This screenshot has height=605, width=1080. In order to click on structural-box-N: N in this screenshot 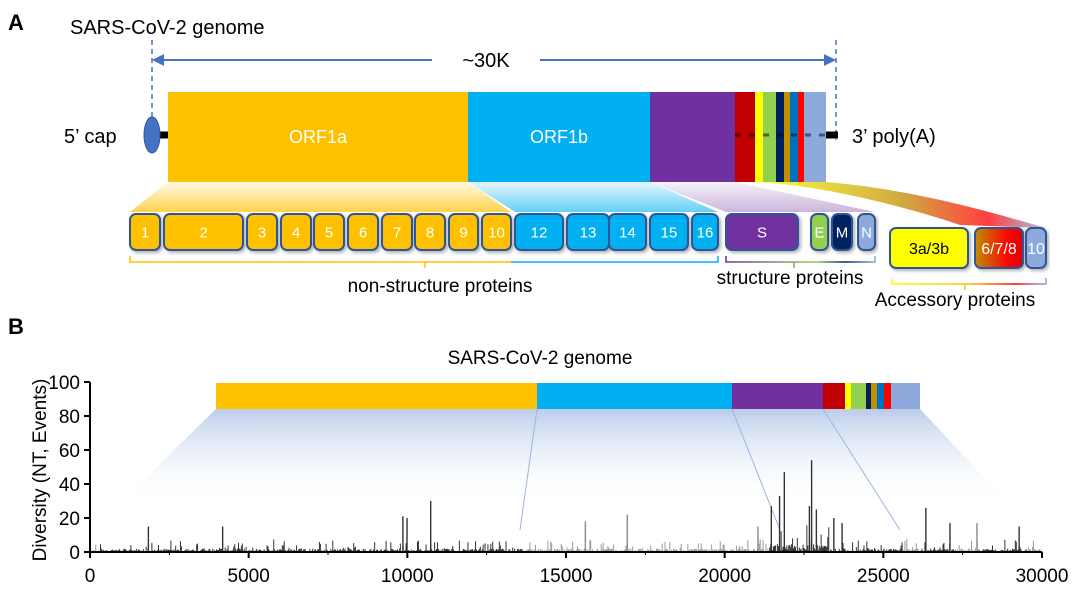, I will do `click(866, 232)`.